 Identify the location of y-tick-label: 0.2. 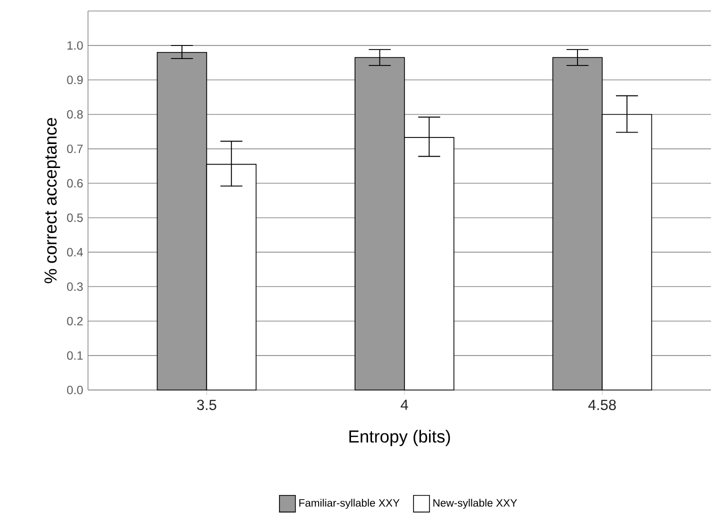
(75, 321).